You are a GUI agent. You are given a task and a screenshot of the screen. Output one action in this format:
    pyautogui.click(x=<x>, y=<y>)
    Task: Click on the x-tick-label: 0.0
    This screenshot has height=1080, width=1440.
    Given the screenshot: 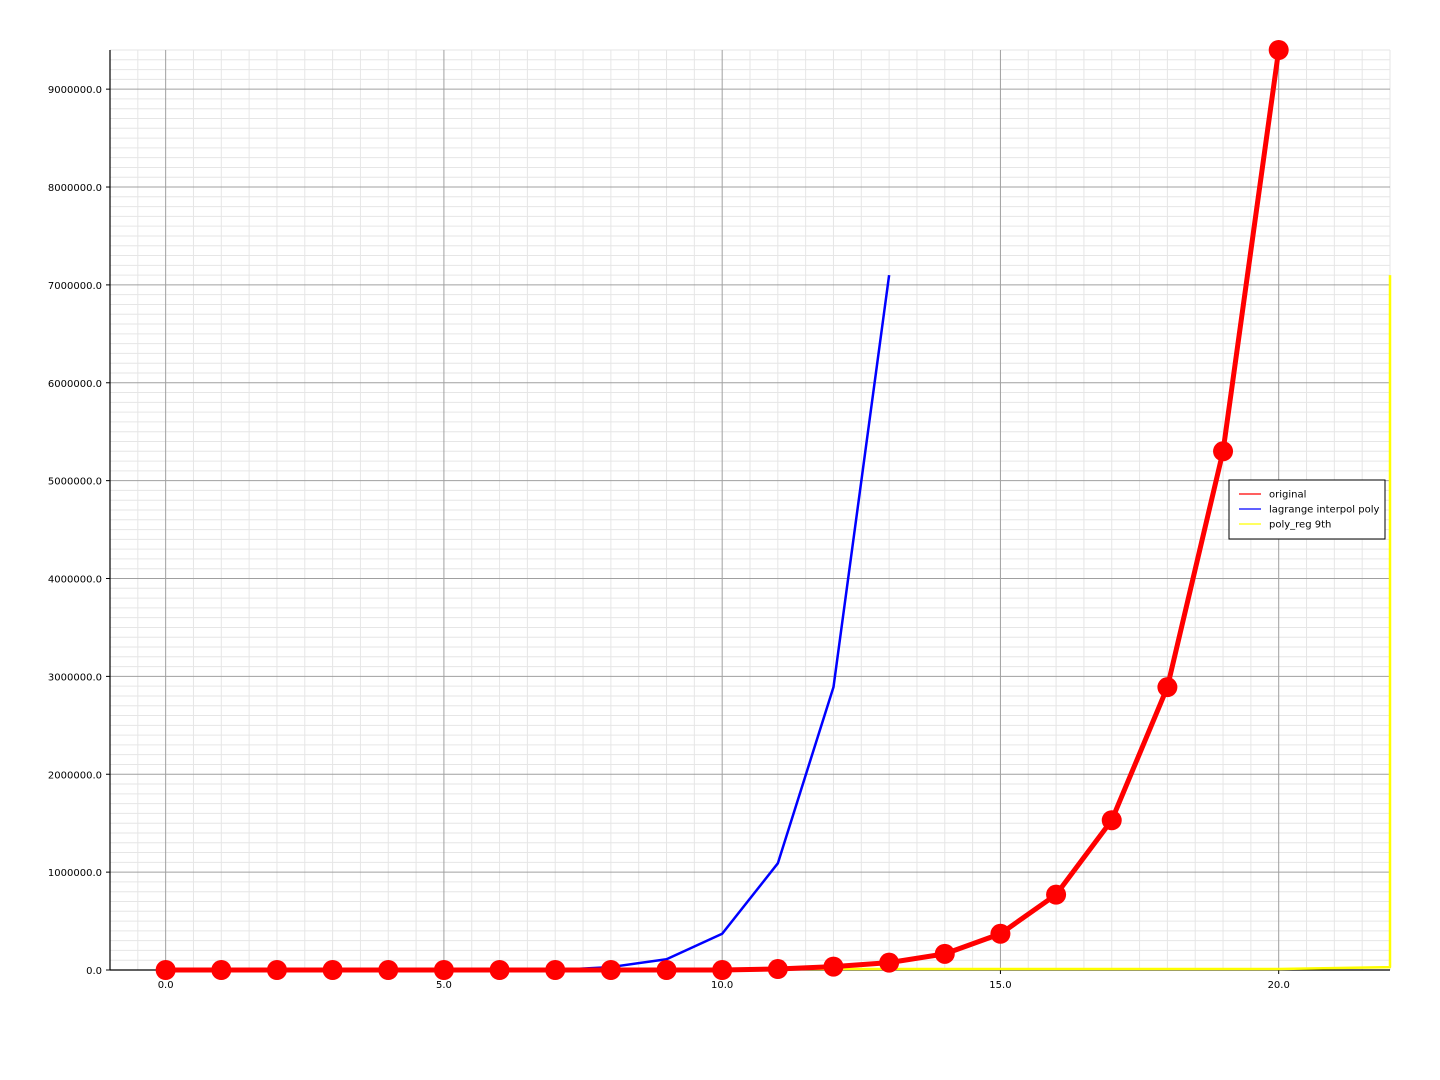 What is the action you would take?
    pyautogui.click(x=166, y=985)
    